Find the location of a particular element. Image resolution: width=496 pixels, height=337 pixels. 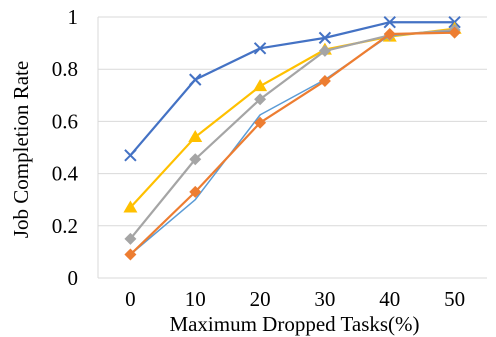

x-tick-label: 50 is located at coordinates (454, 299).